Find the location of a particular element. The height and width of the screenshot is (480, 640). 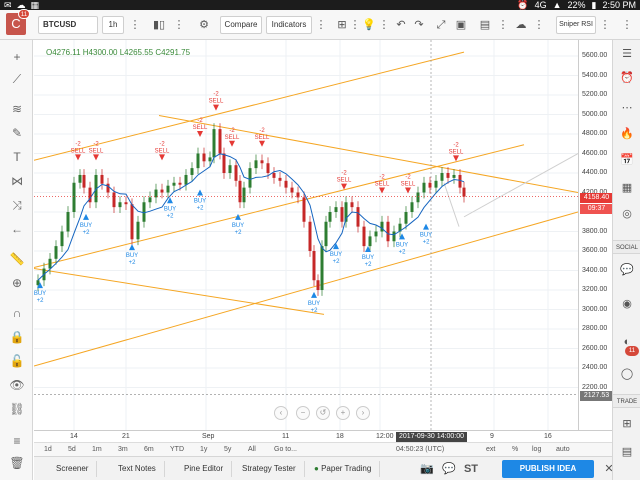

fib-retracement-icon: ≋ is located at coordinates (17, 109).